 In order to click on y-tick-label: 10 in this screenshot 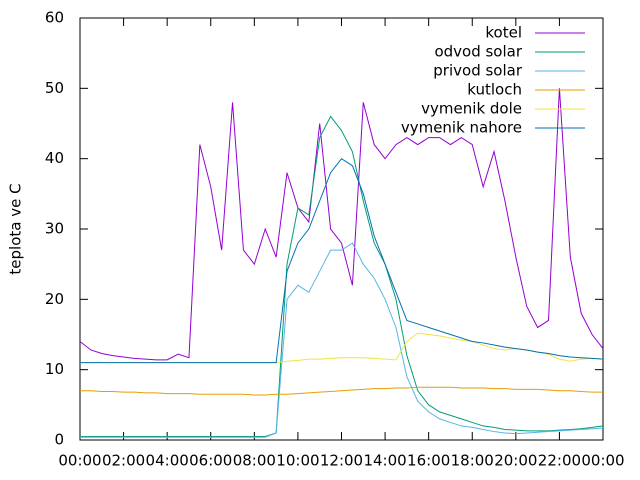, I will do `click(54, 369)`.